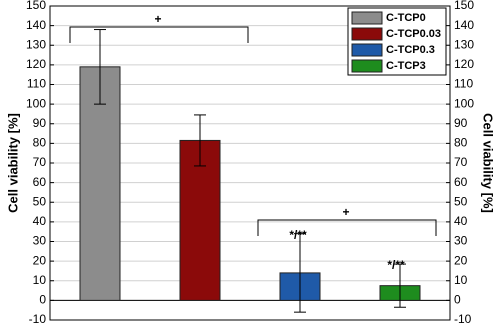 The width and height of the screenshot is (500, 334). I want to click on legend-label: C-TCP3, so click(406, 66).